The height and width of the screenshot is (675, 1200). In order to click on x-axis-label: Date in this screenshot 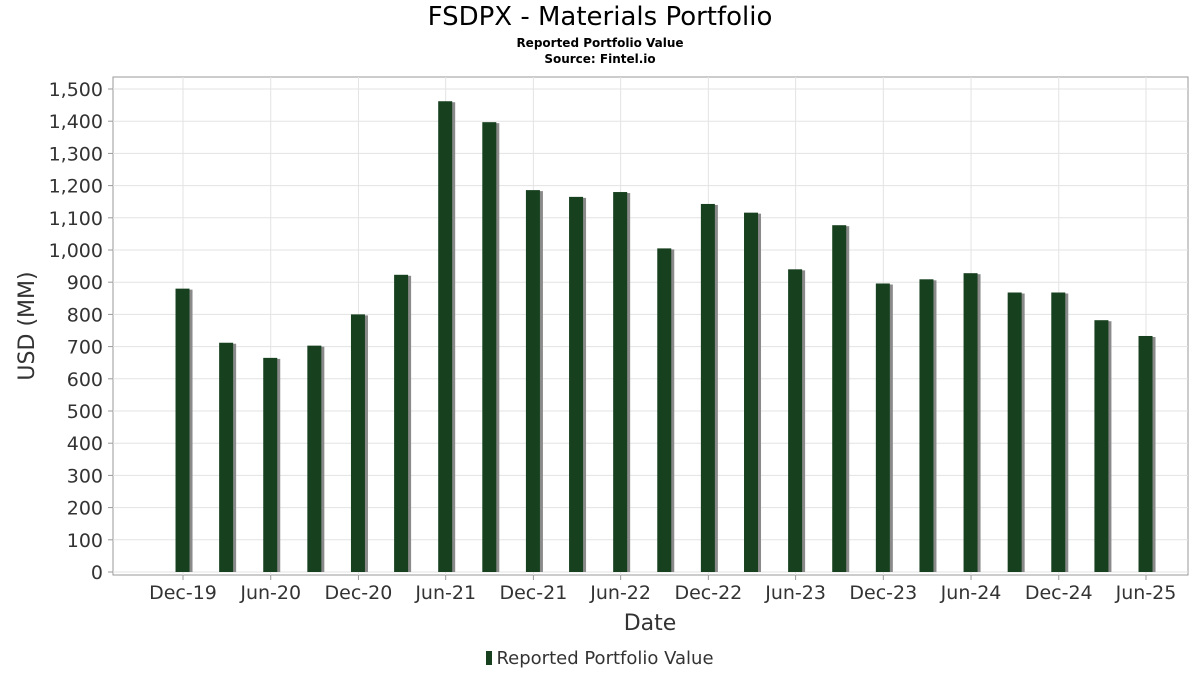, I will do `click(650, 623)`.